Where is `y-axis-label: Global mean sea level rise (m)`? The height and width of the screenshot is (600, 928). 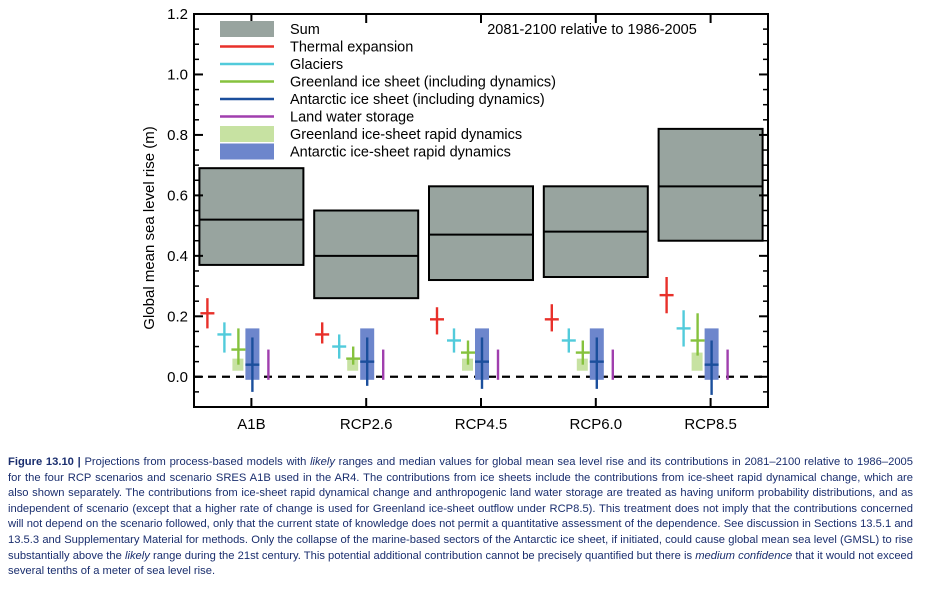
y-axis-label: Global mean sea level rise (m) is located at coordinates (149, 227).